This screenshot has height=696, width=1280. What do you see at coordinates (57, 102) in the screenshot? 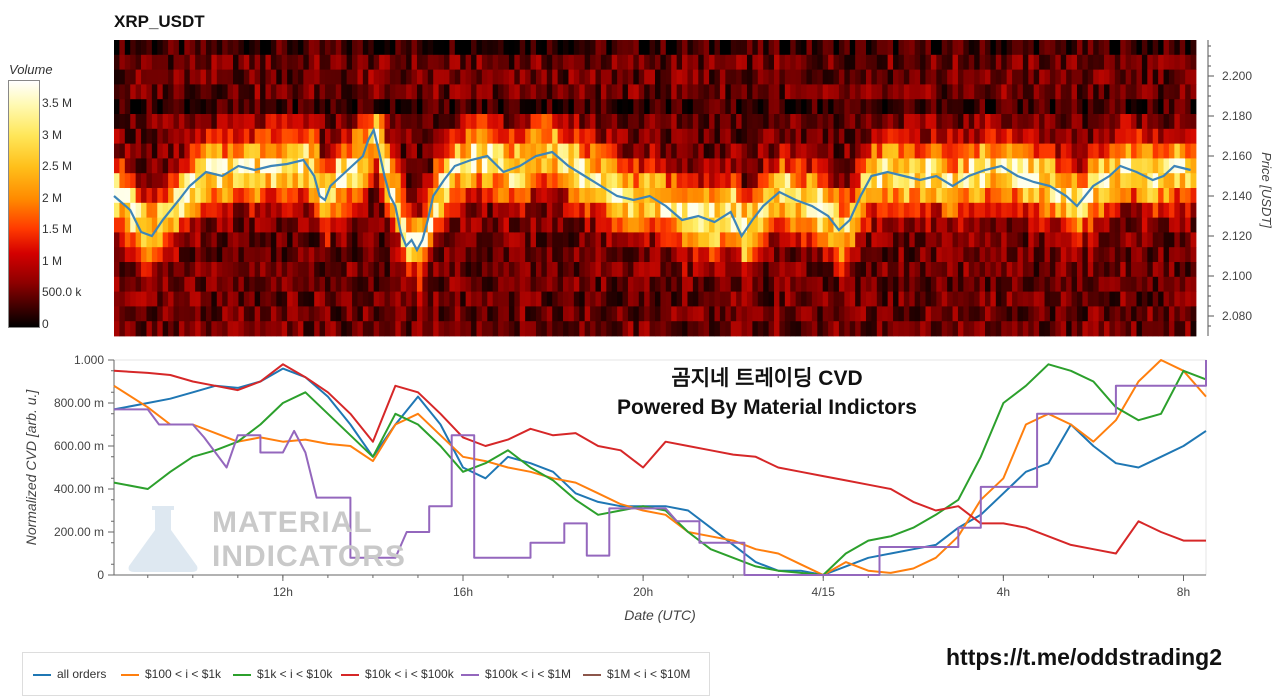
I see `colorbar-tick-label: 3.5 M` at bounding box center [57, 102].